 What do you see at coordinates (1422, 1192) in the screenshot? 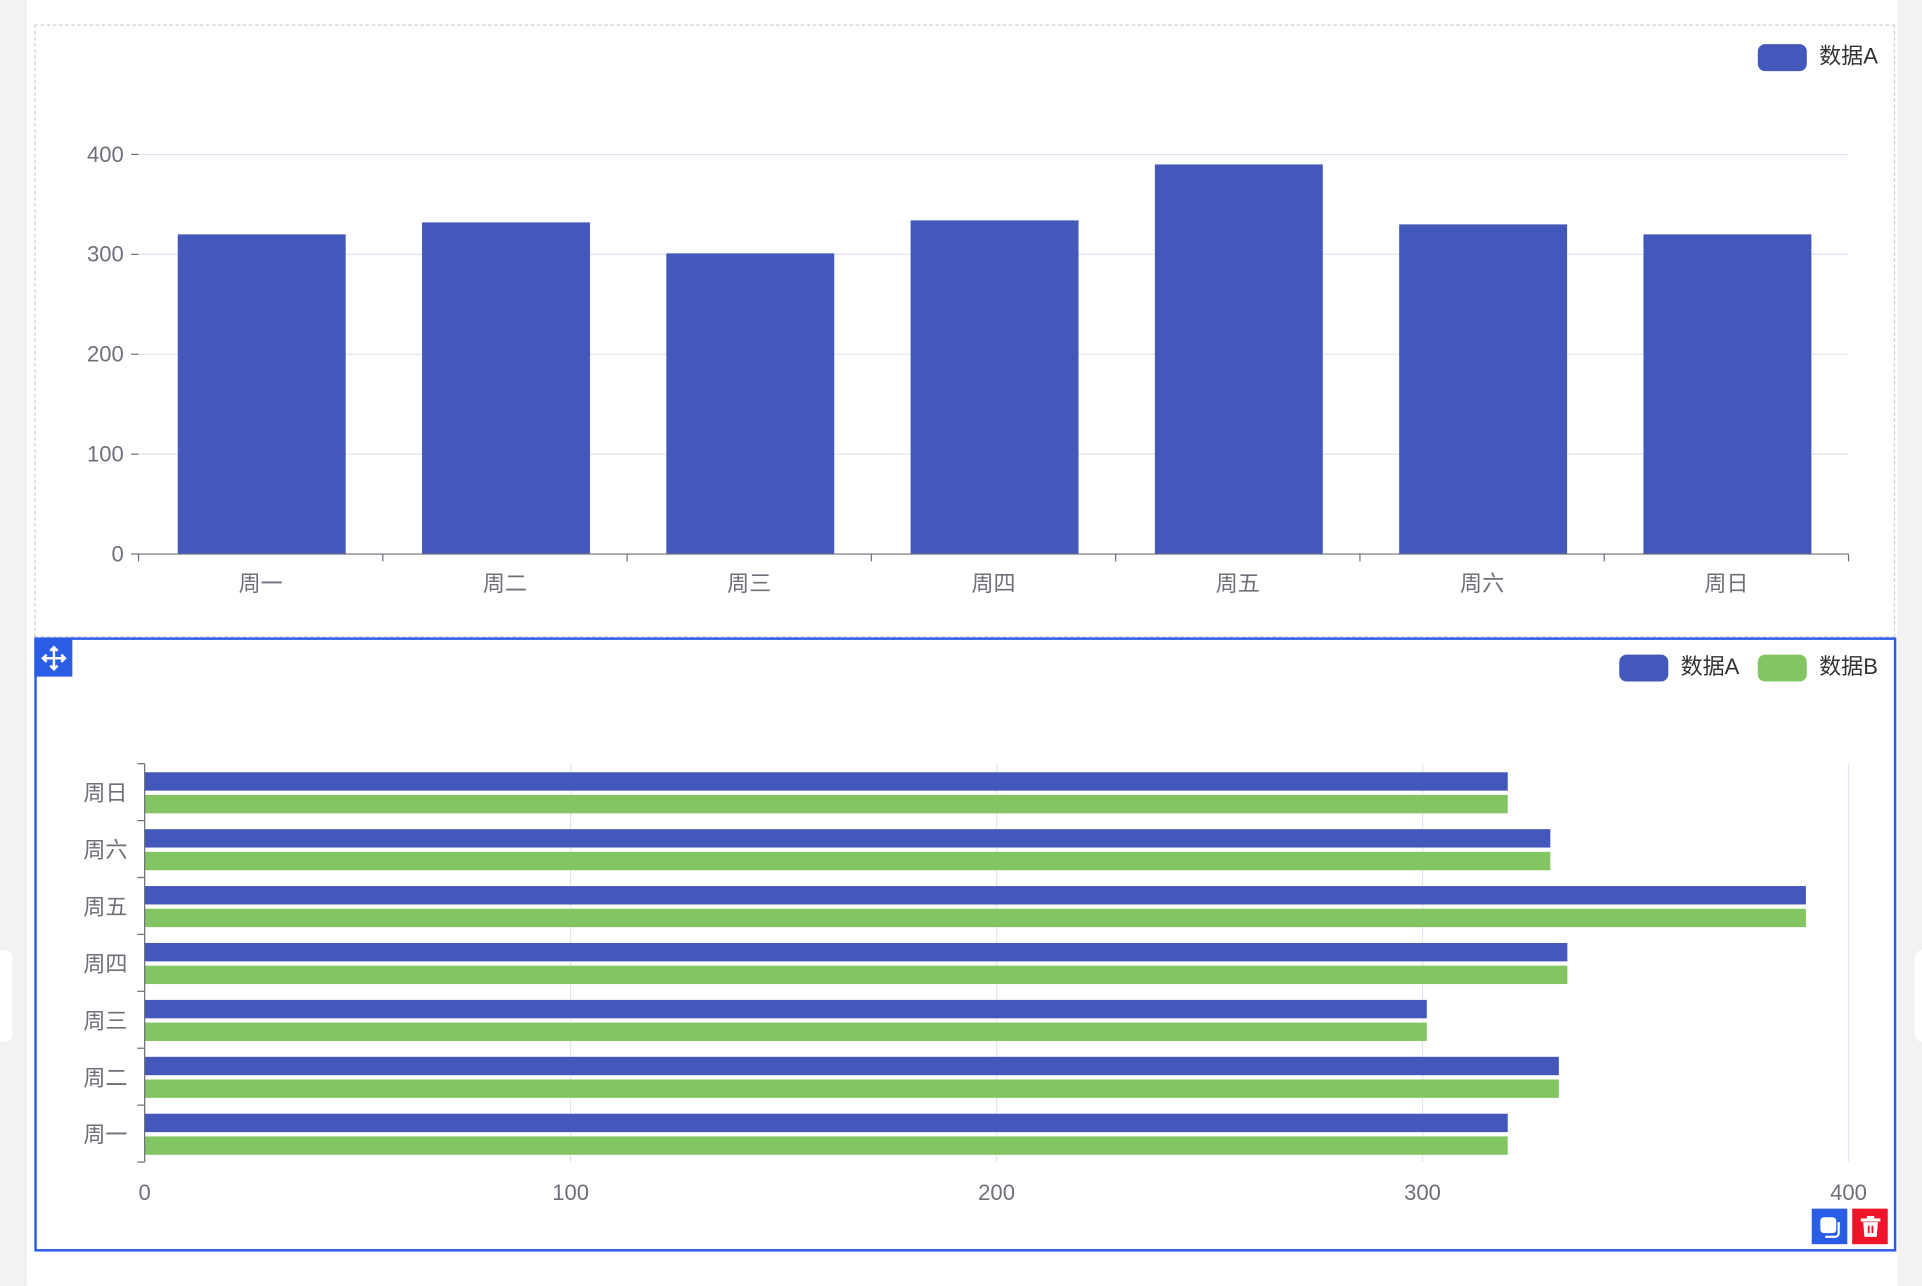
I see `x-tick-label: 300` at bounding box center [1422, 1192].